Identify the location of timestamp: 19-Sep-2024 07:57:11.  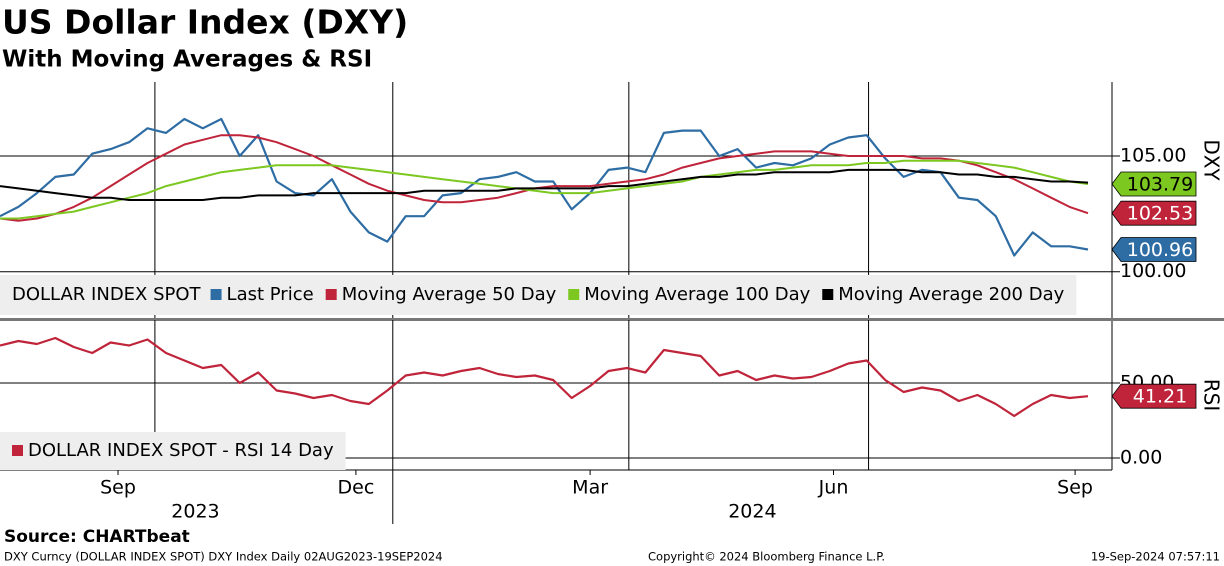
(1155, 557).